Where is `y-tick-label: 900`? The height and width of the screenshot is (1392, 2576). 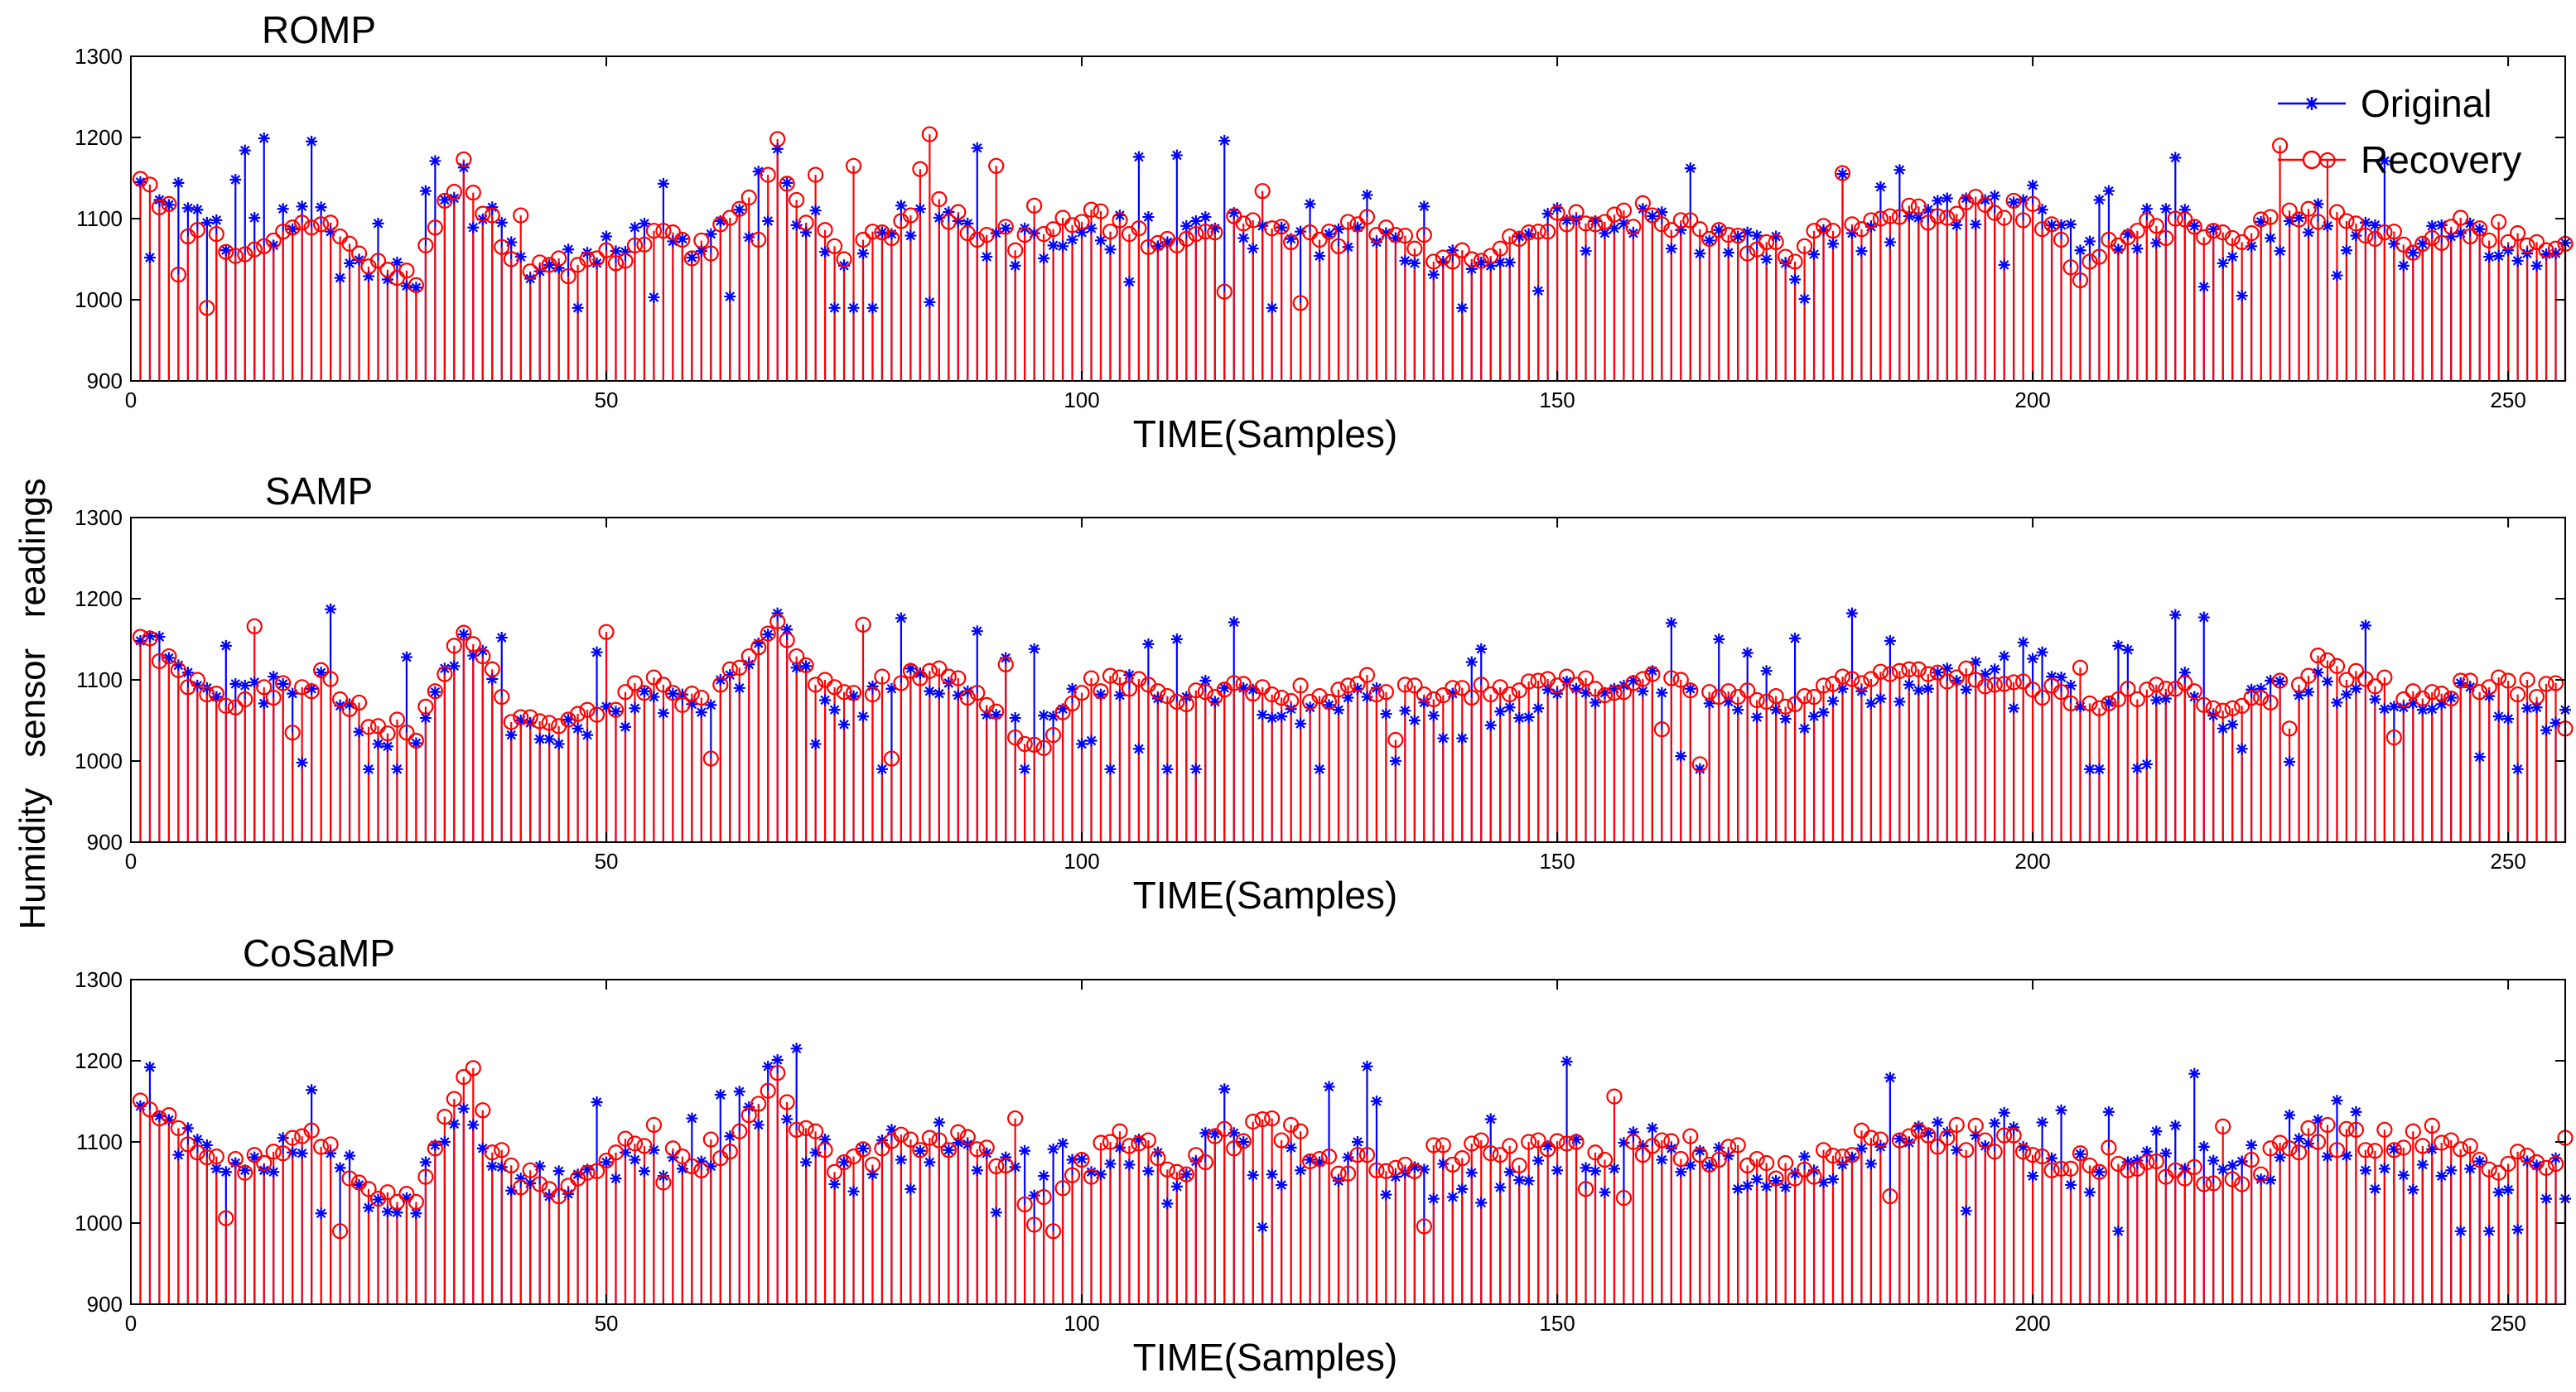 y-tick-label: 900 is located at coordinates (105, 1305).